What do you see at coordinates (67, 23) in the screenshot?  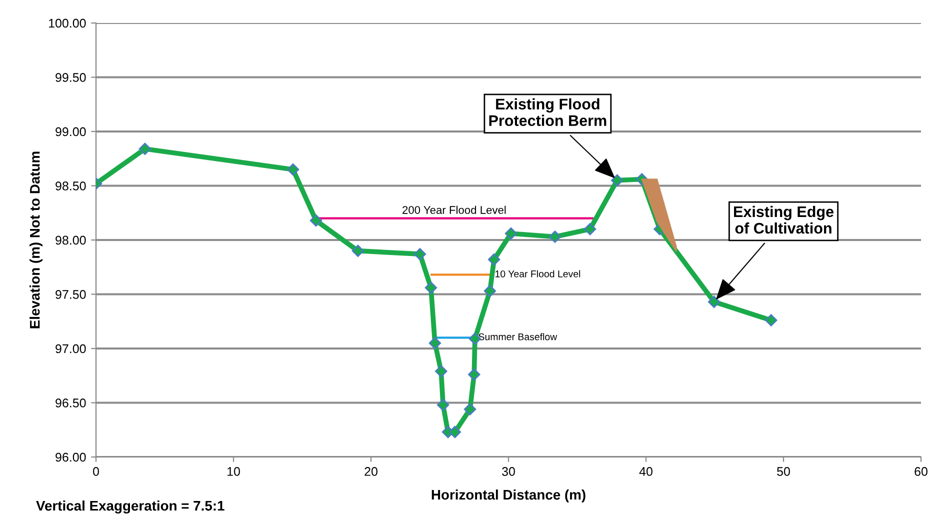 I see `y-tick-label: 100.00` at bounding box center [67, 23].